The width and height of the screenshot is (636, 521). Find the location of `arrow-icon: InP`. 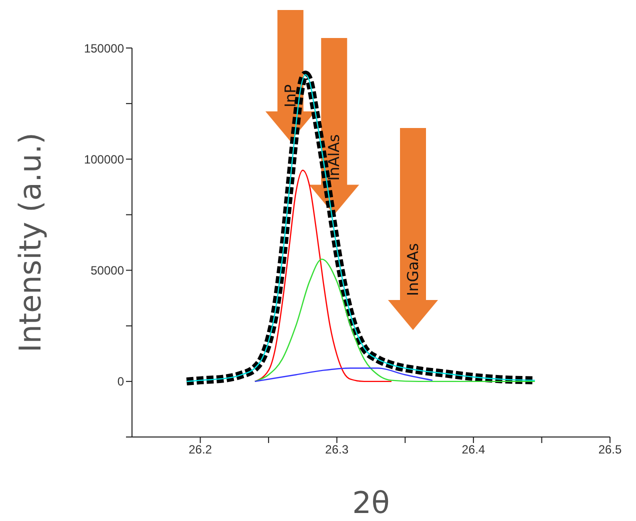

arrow-icon: InP is located at coordinates (290, 76).